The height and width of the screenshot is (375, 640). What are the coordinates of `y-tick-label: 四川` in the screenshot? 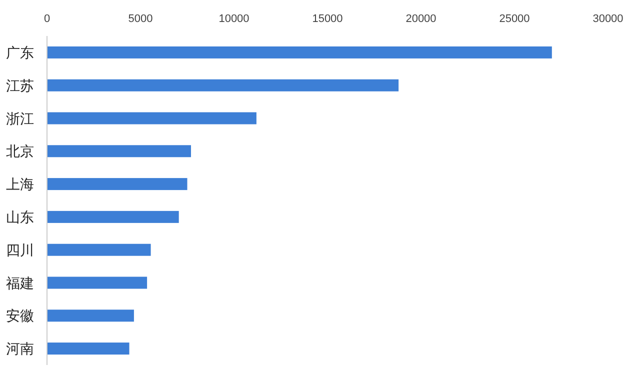 It's located at (20, 250).